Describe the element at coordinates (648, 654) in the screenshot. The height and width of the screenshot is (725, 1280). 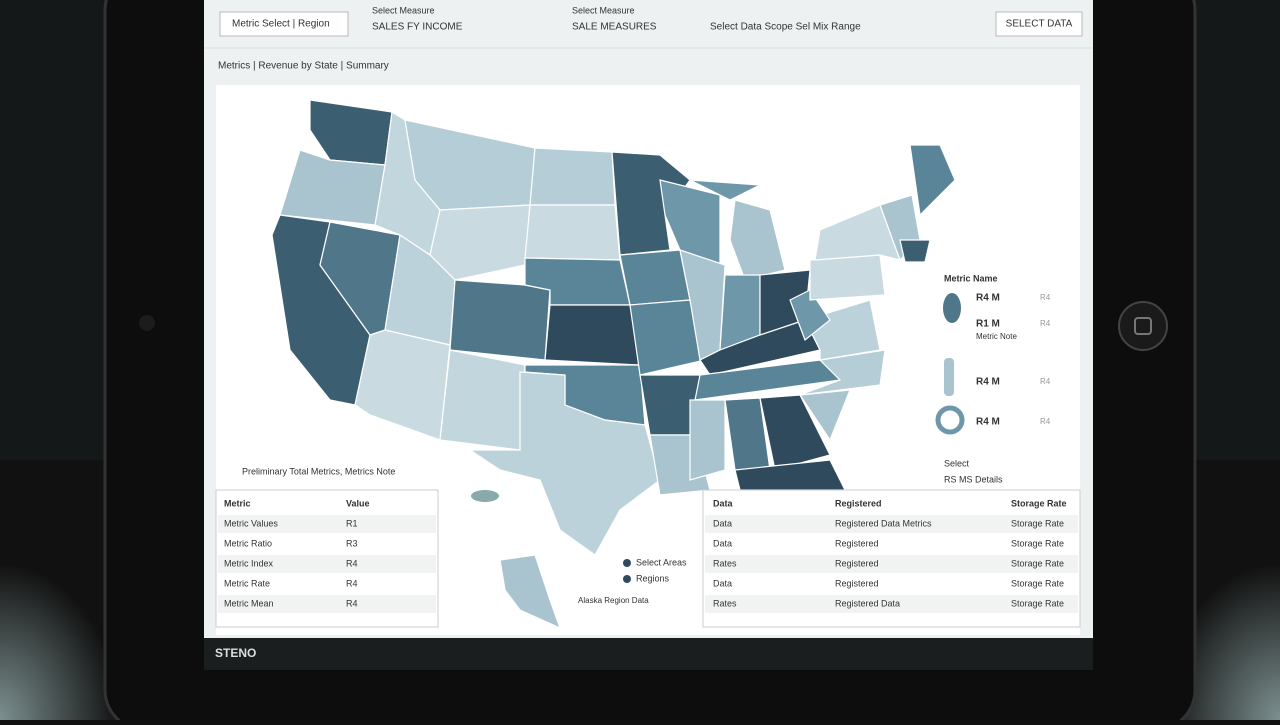
I see `status-bar` at that location.